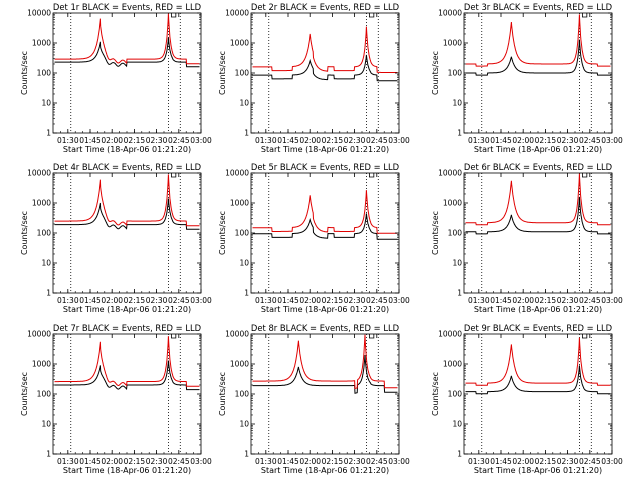 This screenshot has height=480, width=640. I want to click on panel-title: Det 8r BLACK = Events, RED = LLD, so click(325, 328).